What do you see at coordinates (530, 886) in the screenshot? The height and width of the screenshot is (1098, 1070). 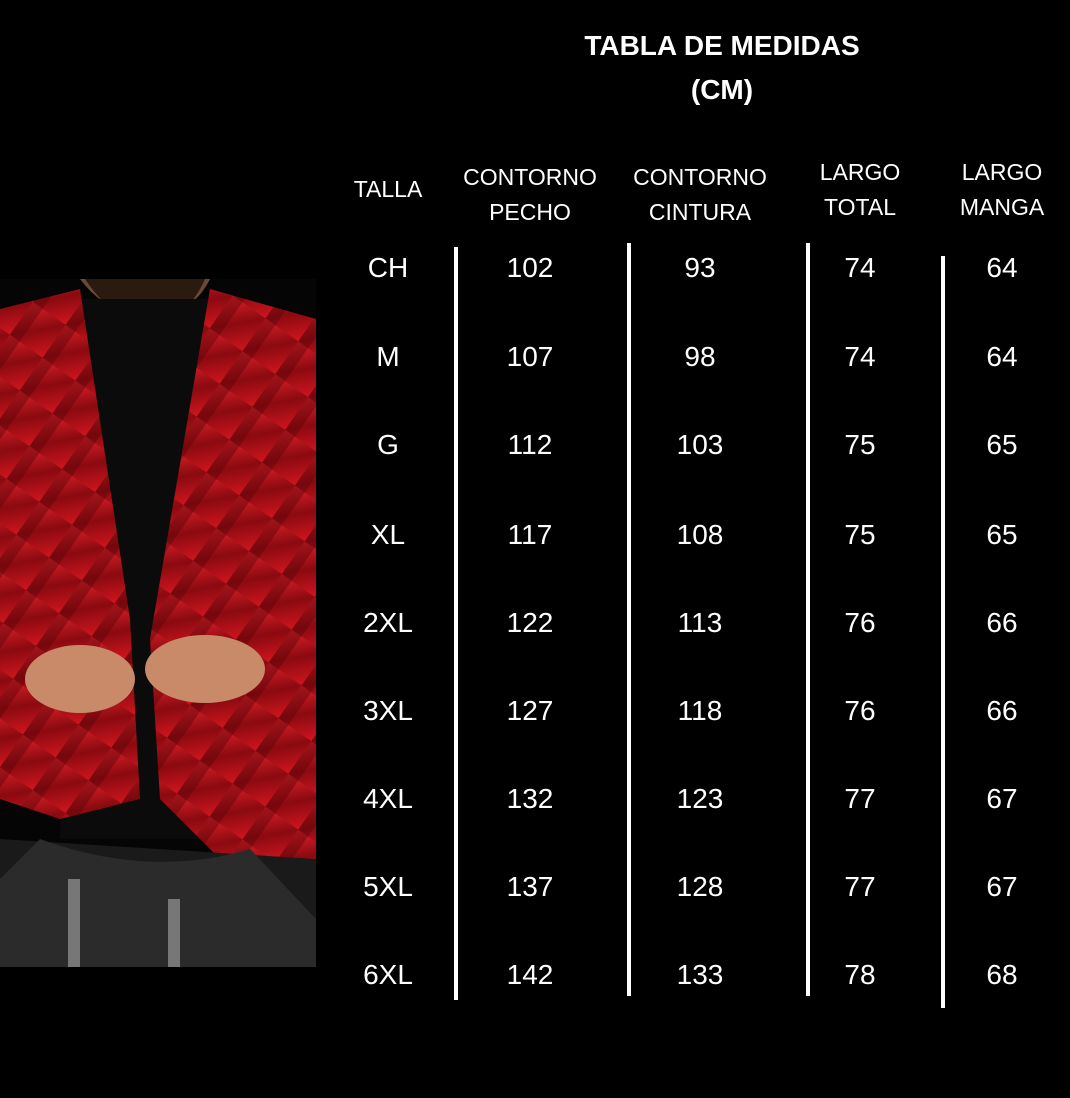 I see `measurement-value: 137` at bounding box center [530, 886].